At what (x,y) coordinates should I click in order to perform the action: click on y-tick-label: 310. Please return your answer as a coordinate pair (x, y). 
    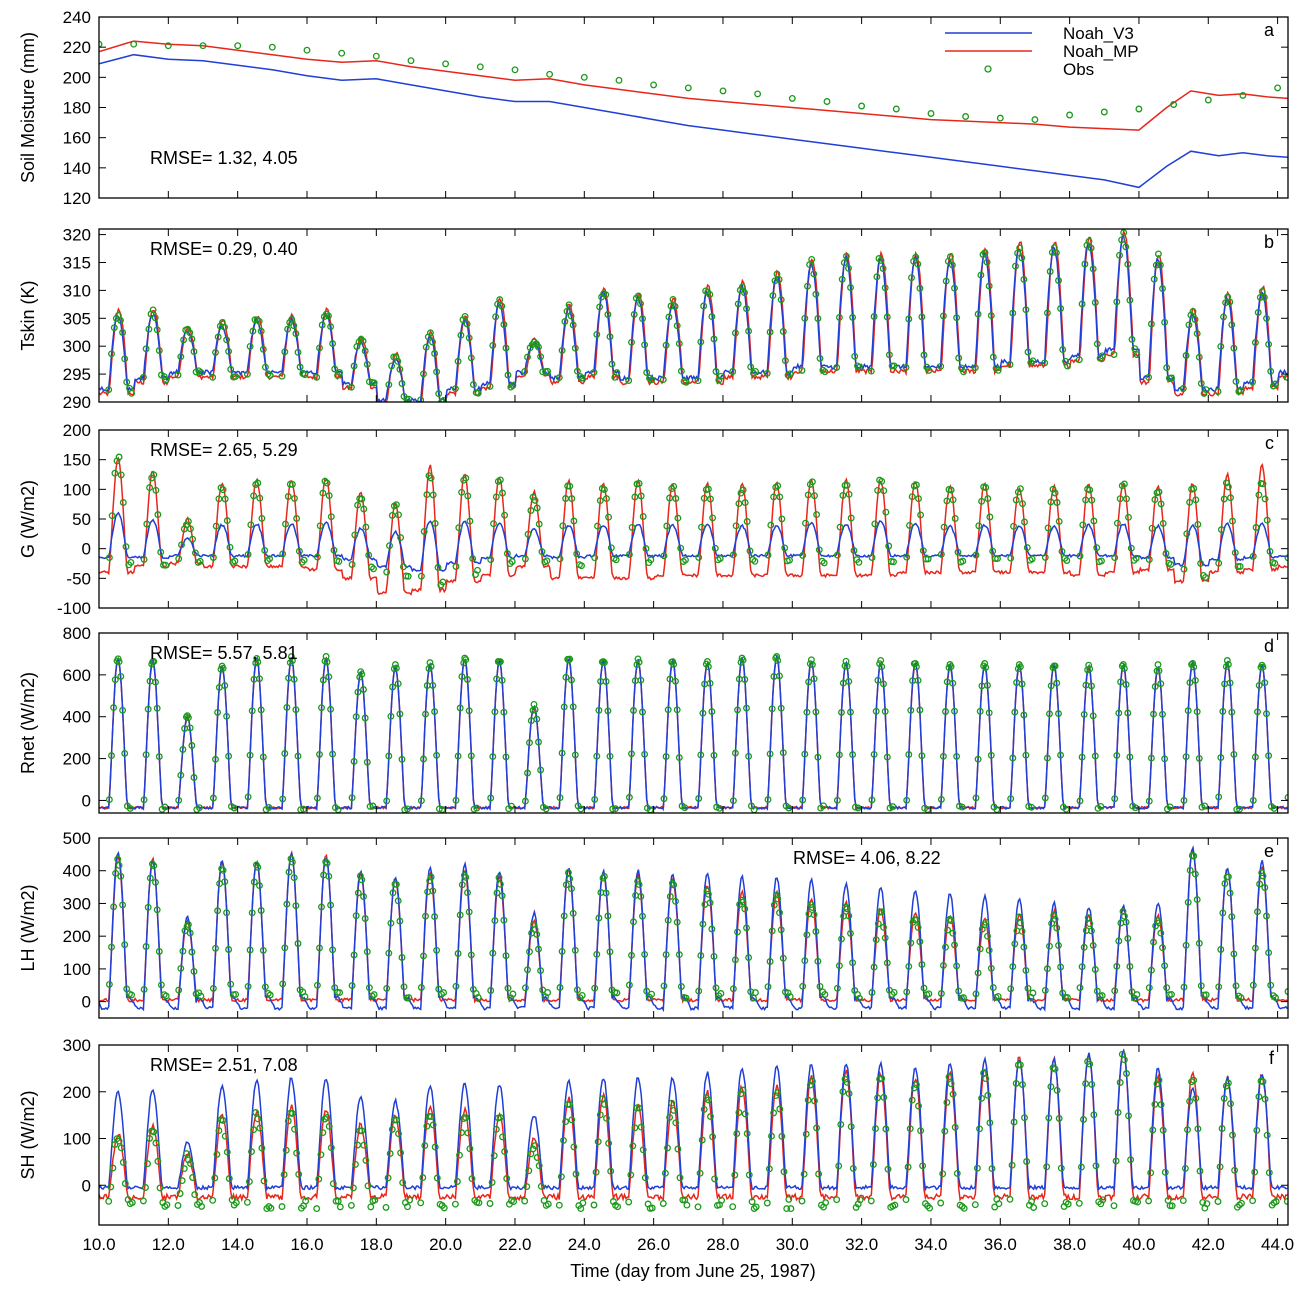
    Looking at the image, I should click on (77, 290).